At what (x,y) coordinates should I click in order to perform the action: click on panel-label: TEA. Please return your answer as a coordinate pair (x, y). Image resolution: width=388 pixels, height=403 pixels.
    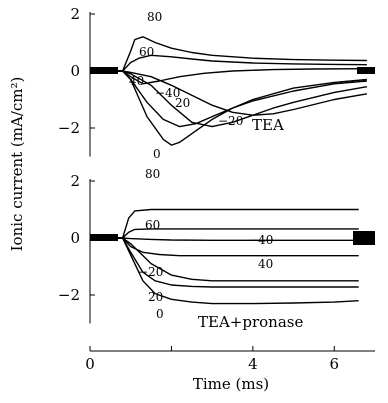
    Looking at the image, I should click on (268, 125).